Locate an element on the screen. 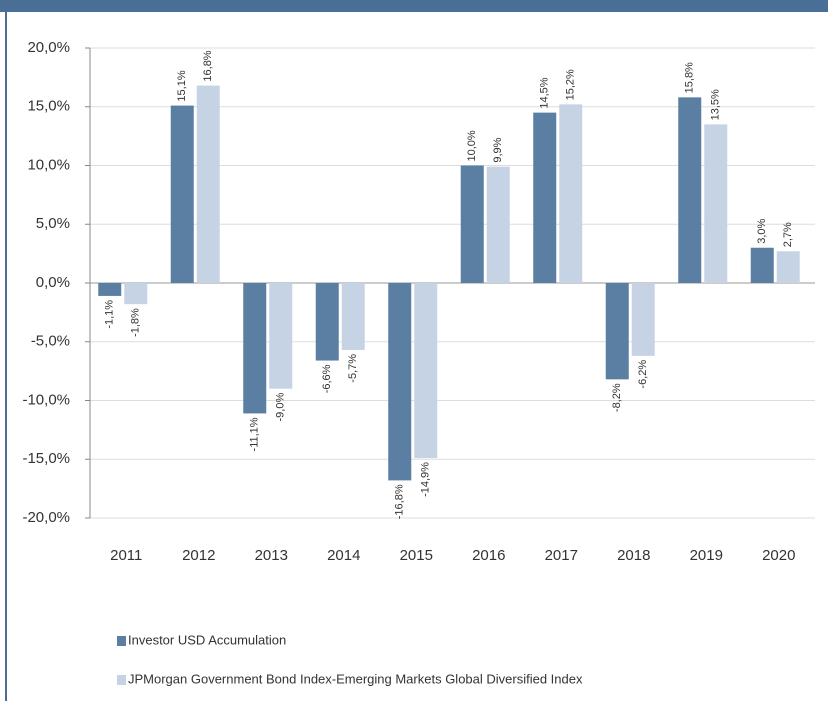  value-label: -6,2% is located at coordinates (643, 374).